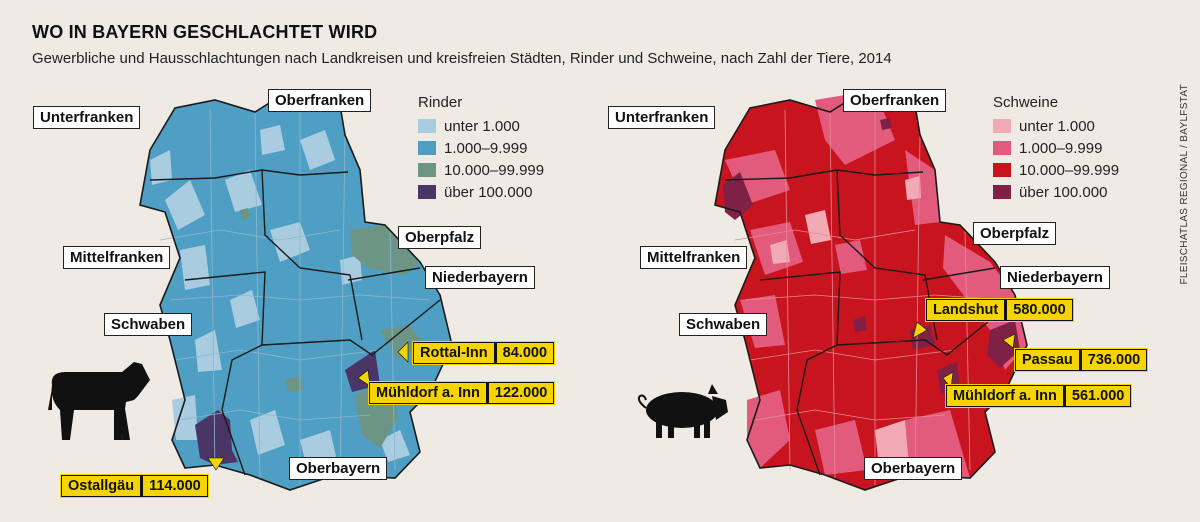  What do you see at coordinates (662, 117) in the screenshot?
I see `label-unterfranken-schweine: Unterfranken` at bounding box center [662, 117].